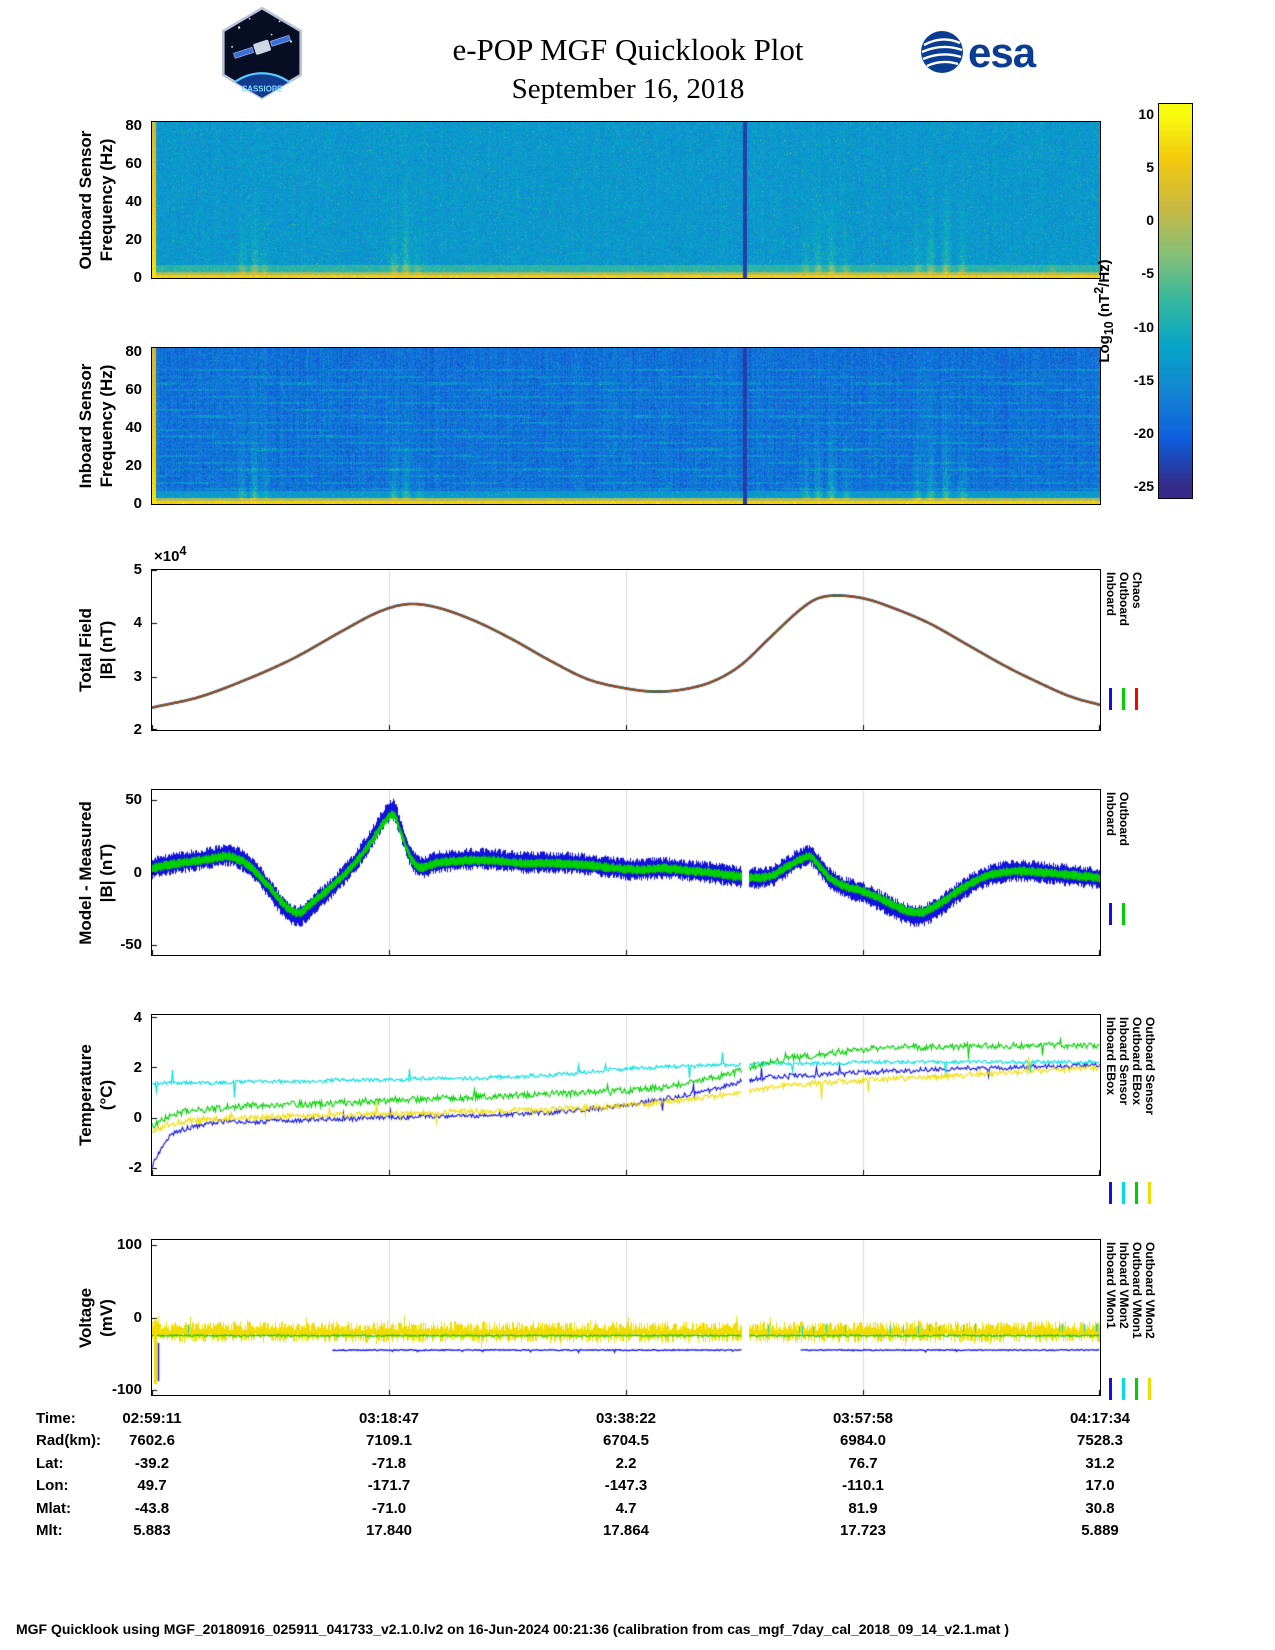 The image size is (1275, 1650). Describe the element at coordinates (1002, 52) in the screenshot. I see `esa-wordmark: esa` at that location.